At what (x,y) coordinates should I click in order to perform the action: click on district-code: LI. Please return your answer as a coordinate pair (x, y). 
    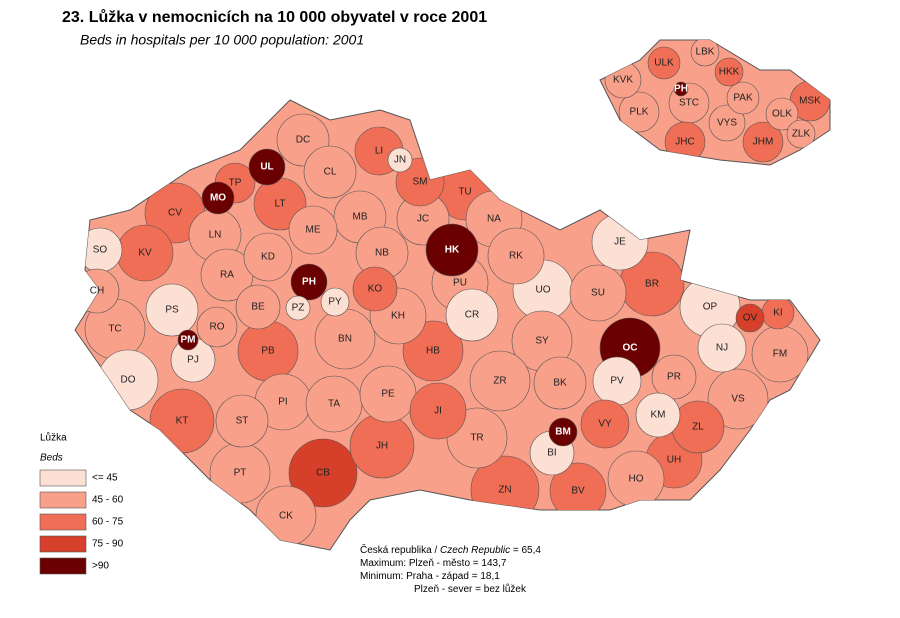
    Looking at the image, I should click on (379, 151).